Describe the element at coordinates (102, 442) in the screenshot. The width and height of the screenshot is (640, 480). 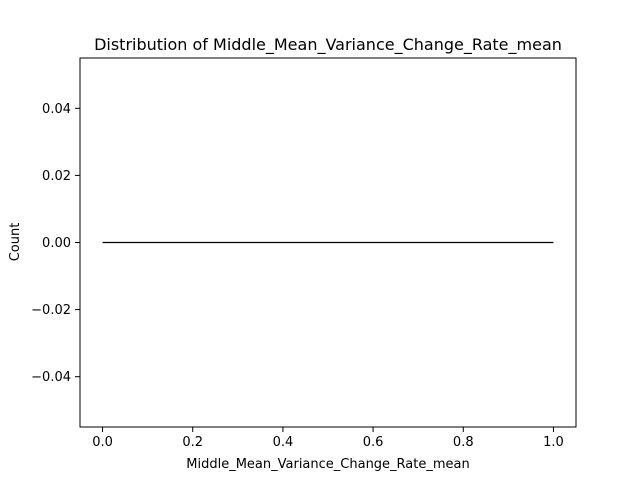
I see `x-tick-label: 0.0` at that location.